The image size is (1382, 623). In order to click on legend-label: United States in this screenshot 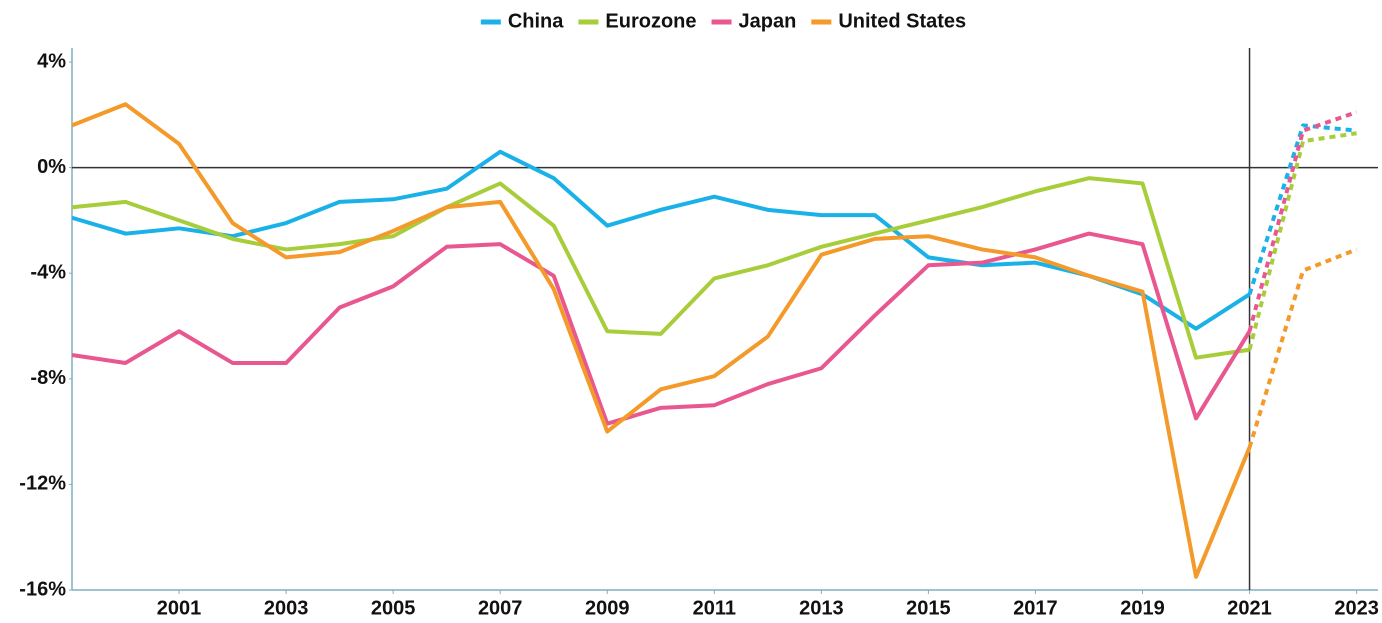, I will do `click(902, 21)`.